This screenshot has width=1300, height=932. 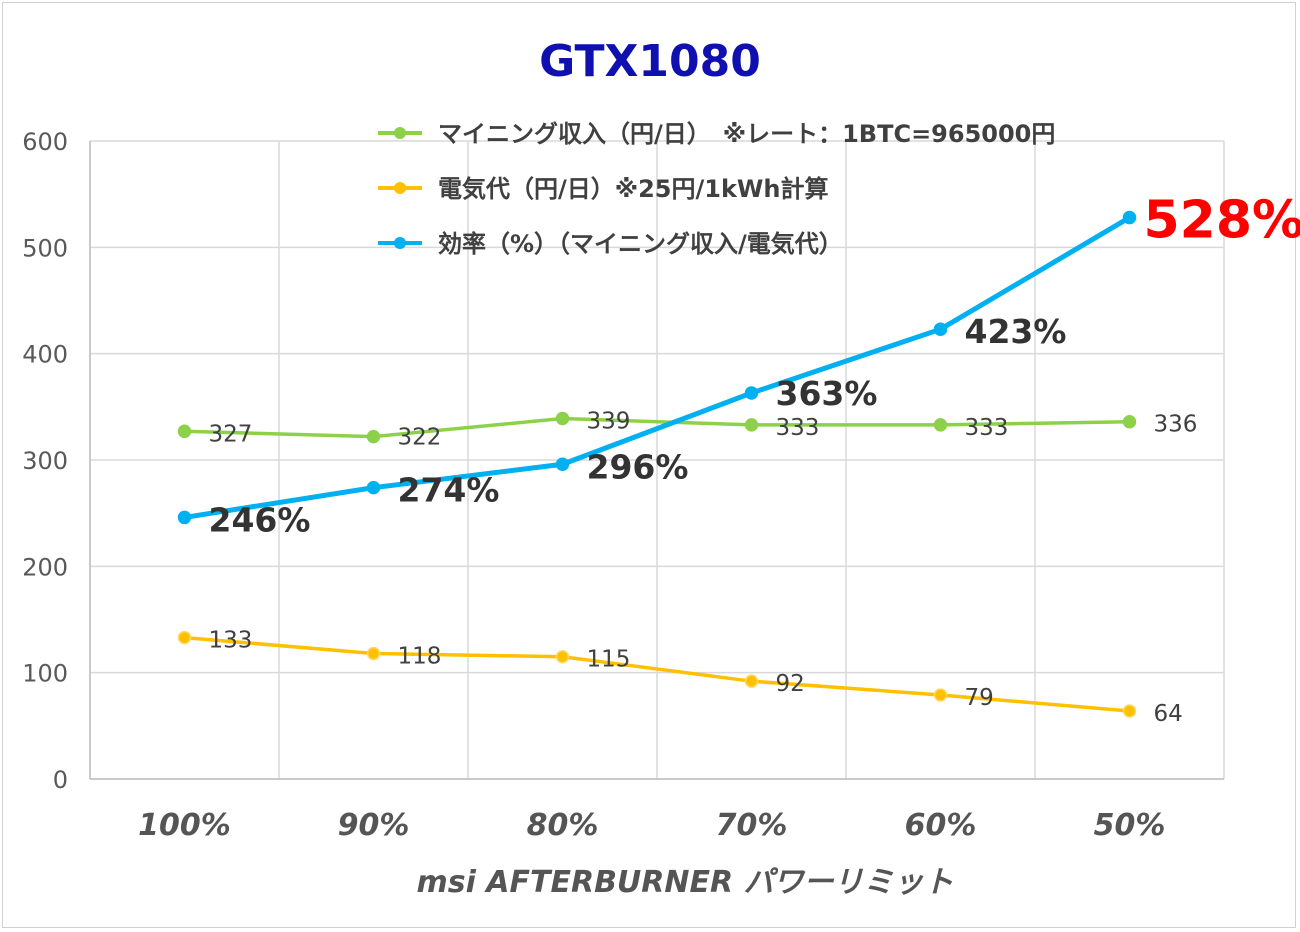 What do you see at coordinates (650, 61) in the screenshot?
I see `chart-title: GTX1080` at bounding box center [650, 61].